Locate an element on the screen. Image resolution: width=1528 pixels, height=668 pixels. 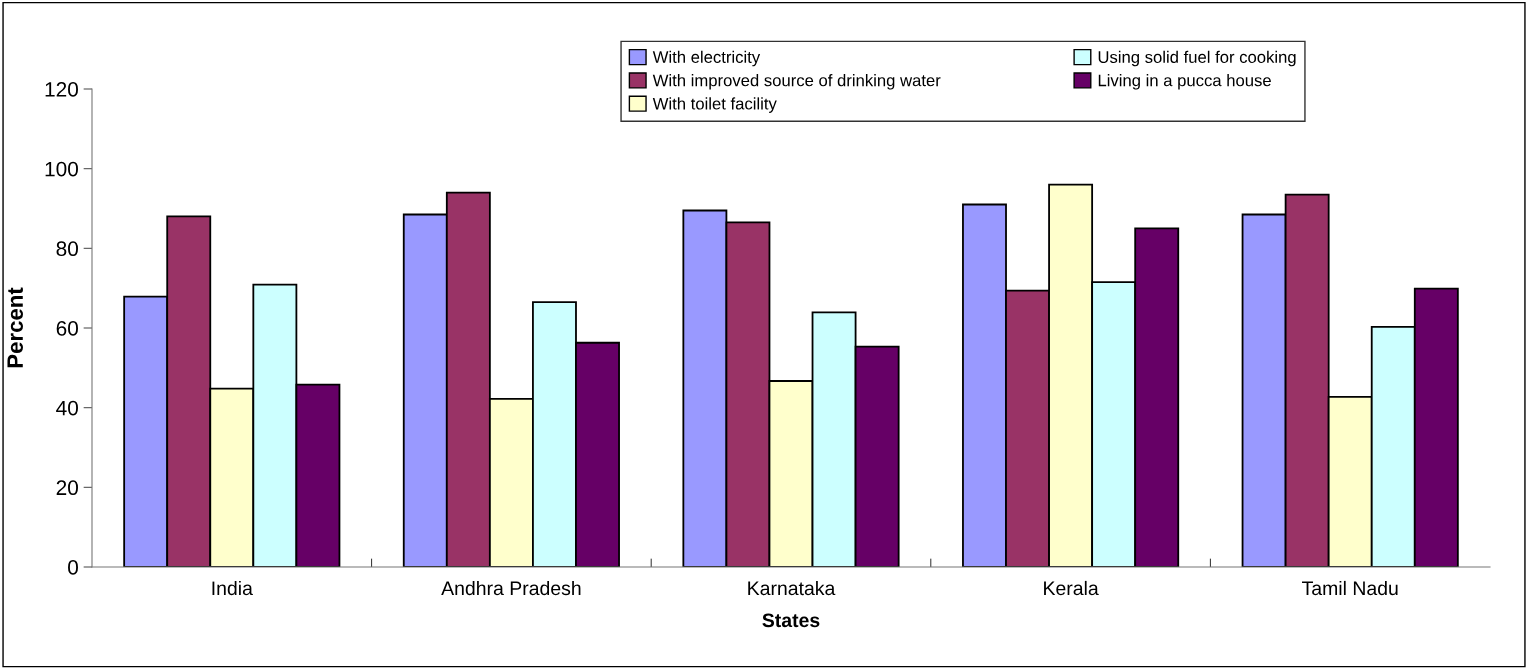
legend-label: With electricity is located at coordinates (706, 58).